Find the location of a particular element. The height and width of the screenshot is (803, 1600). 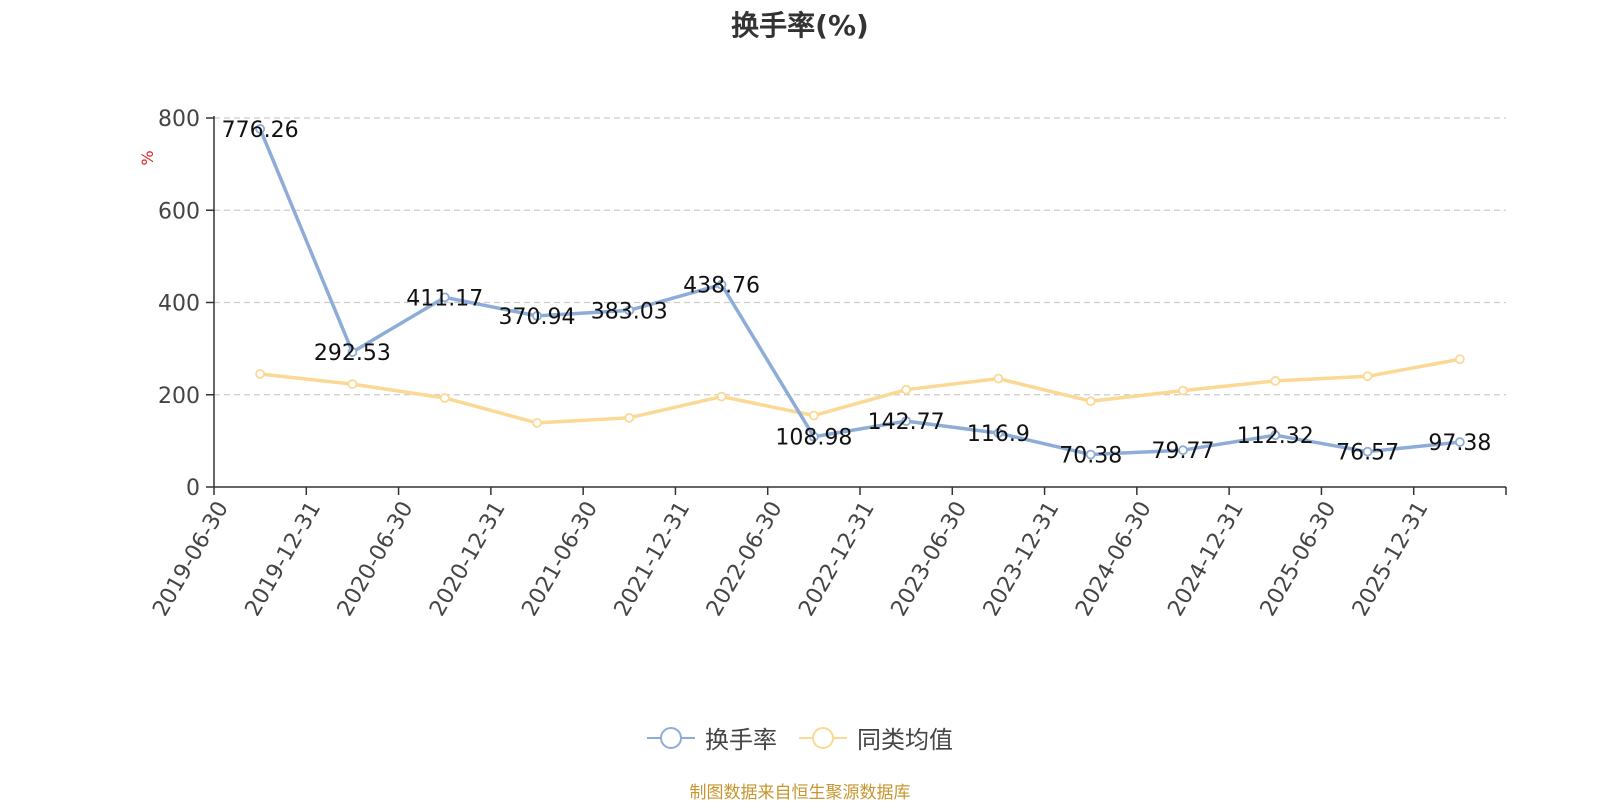

data-label-2: 411.17 is located at coordinates (444, 298).